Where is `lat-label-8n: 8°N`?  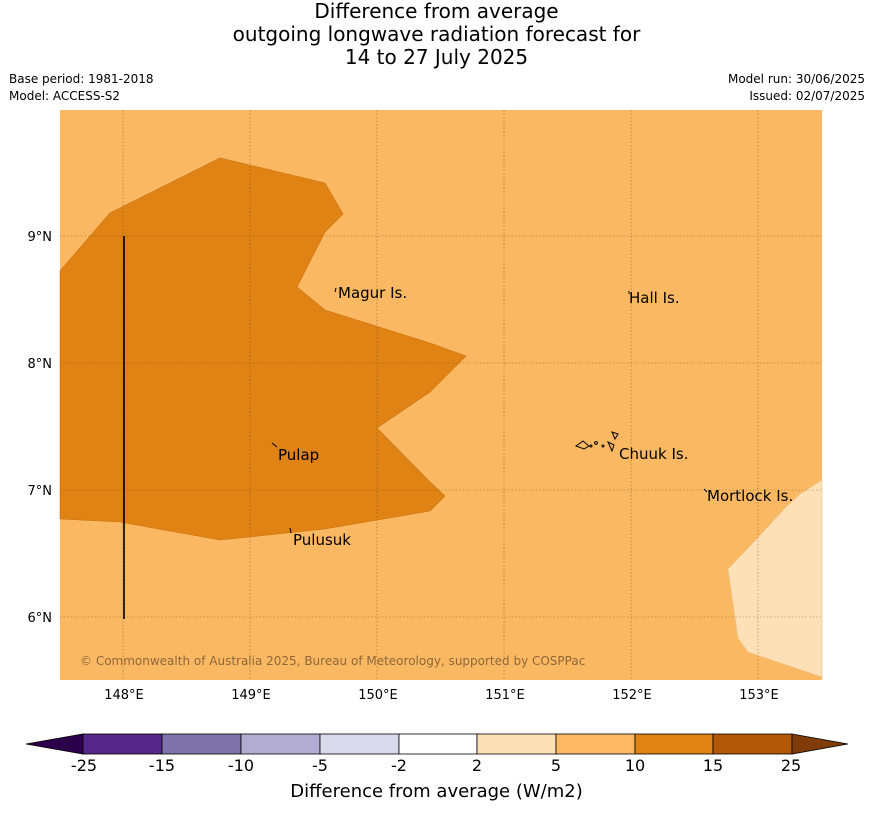 lat-label-8n: 8°N is located at coordinates (40, 364).